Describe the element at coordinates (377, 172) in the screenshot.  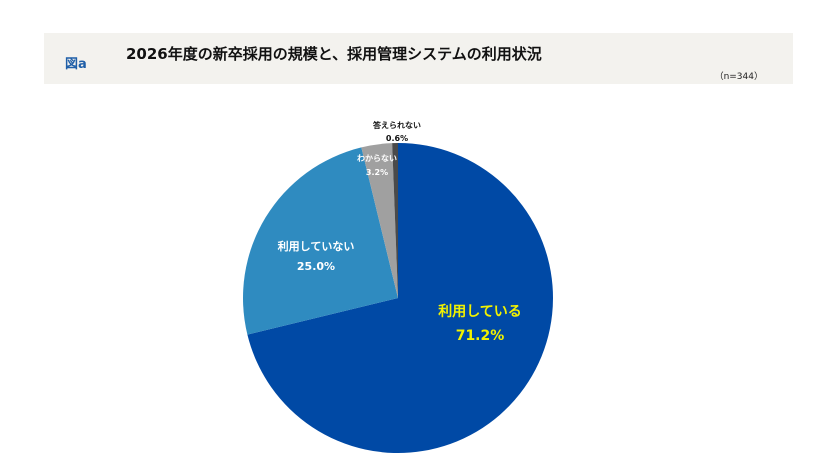
I see `slice-value-2: 3.2%` at that location.